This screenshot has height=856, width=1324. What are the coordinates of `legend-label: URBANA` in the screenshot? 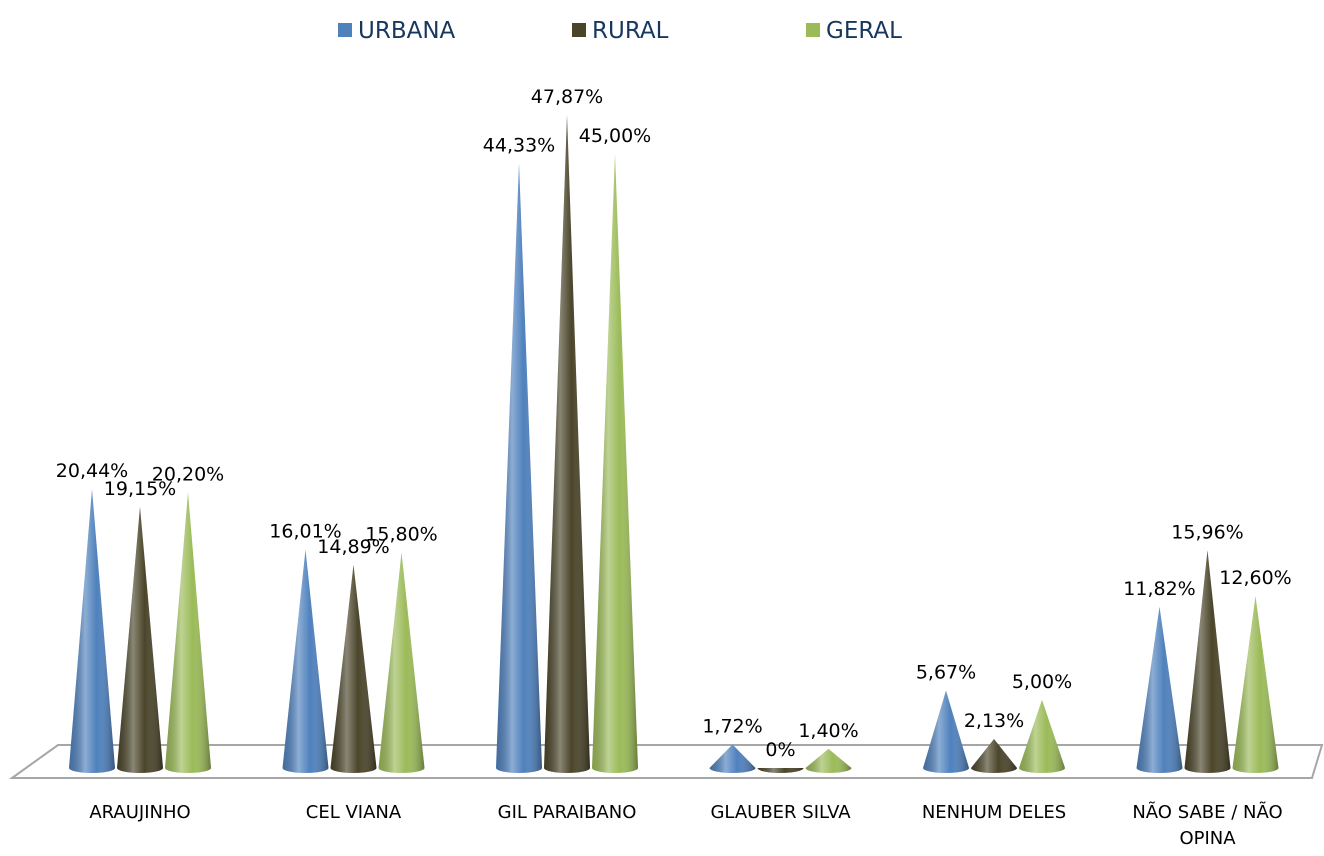 It's located at (407, 31).